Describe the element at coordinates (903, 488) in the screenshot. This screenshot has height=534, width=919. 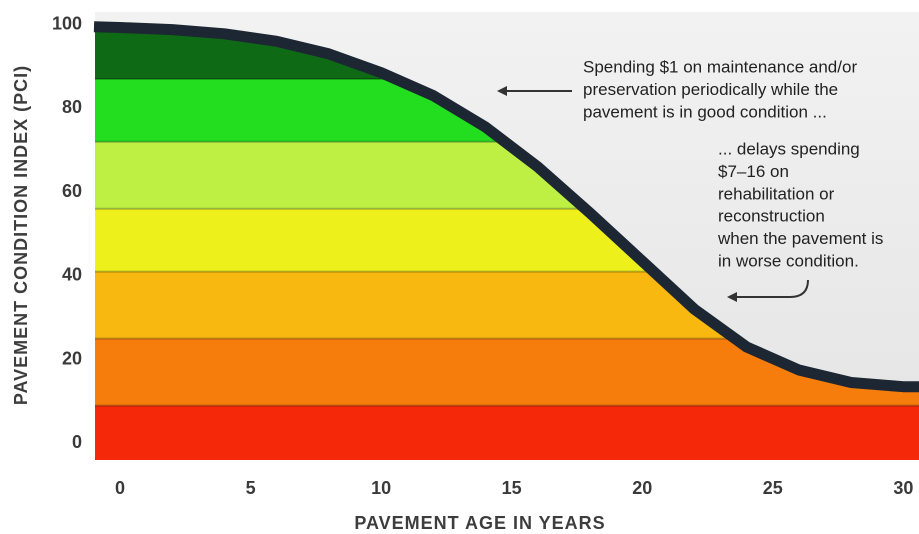
I see `x-tick-label: 30` at that location.